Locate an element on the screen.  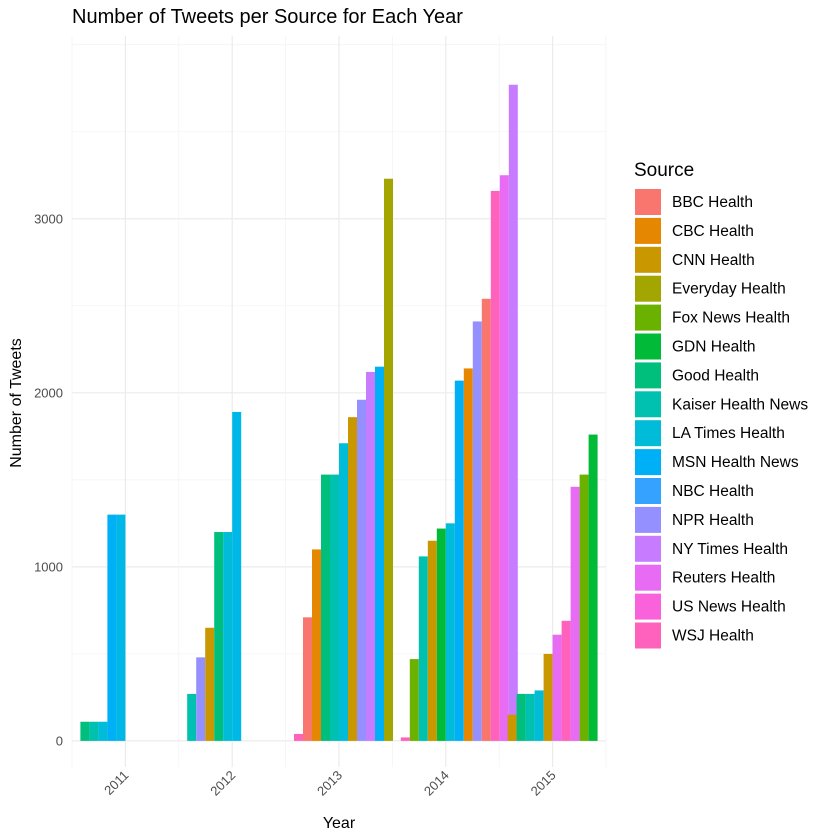
y-tick-label: 1000 is located at coordinates (48, 566).